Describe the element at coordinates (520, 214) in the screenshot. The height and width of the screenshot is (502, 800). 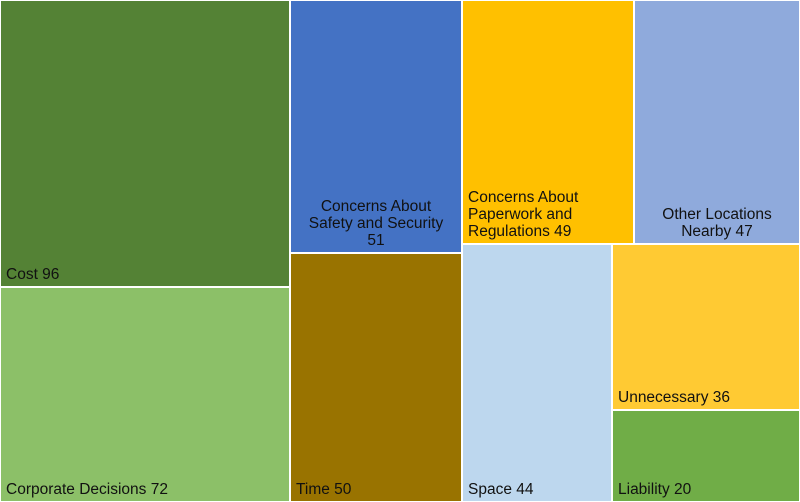
I see `tile-label-concerns-about-paperwork-and-regulations-line-2: Paperwork and` at that location.